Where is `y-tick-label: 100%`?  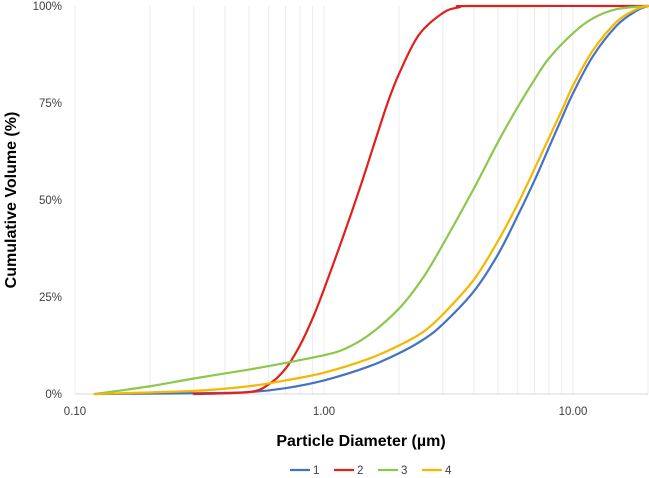 y-tick-label: 100% is located at coordinates (47, 7).